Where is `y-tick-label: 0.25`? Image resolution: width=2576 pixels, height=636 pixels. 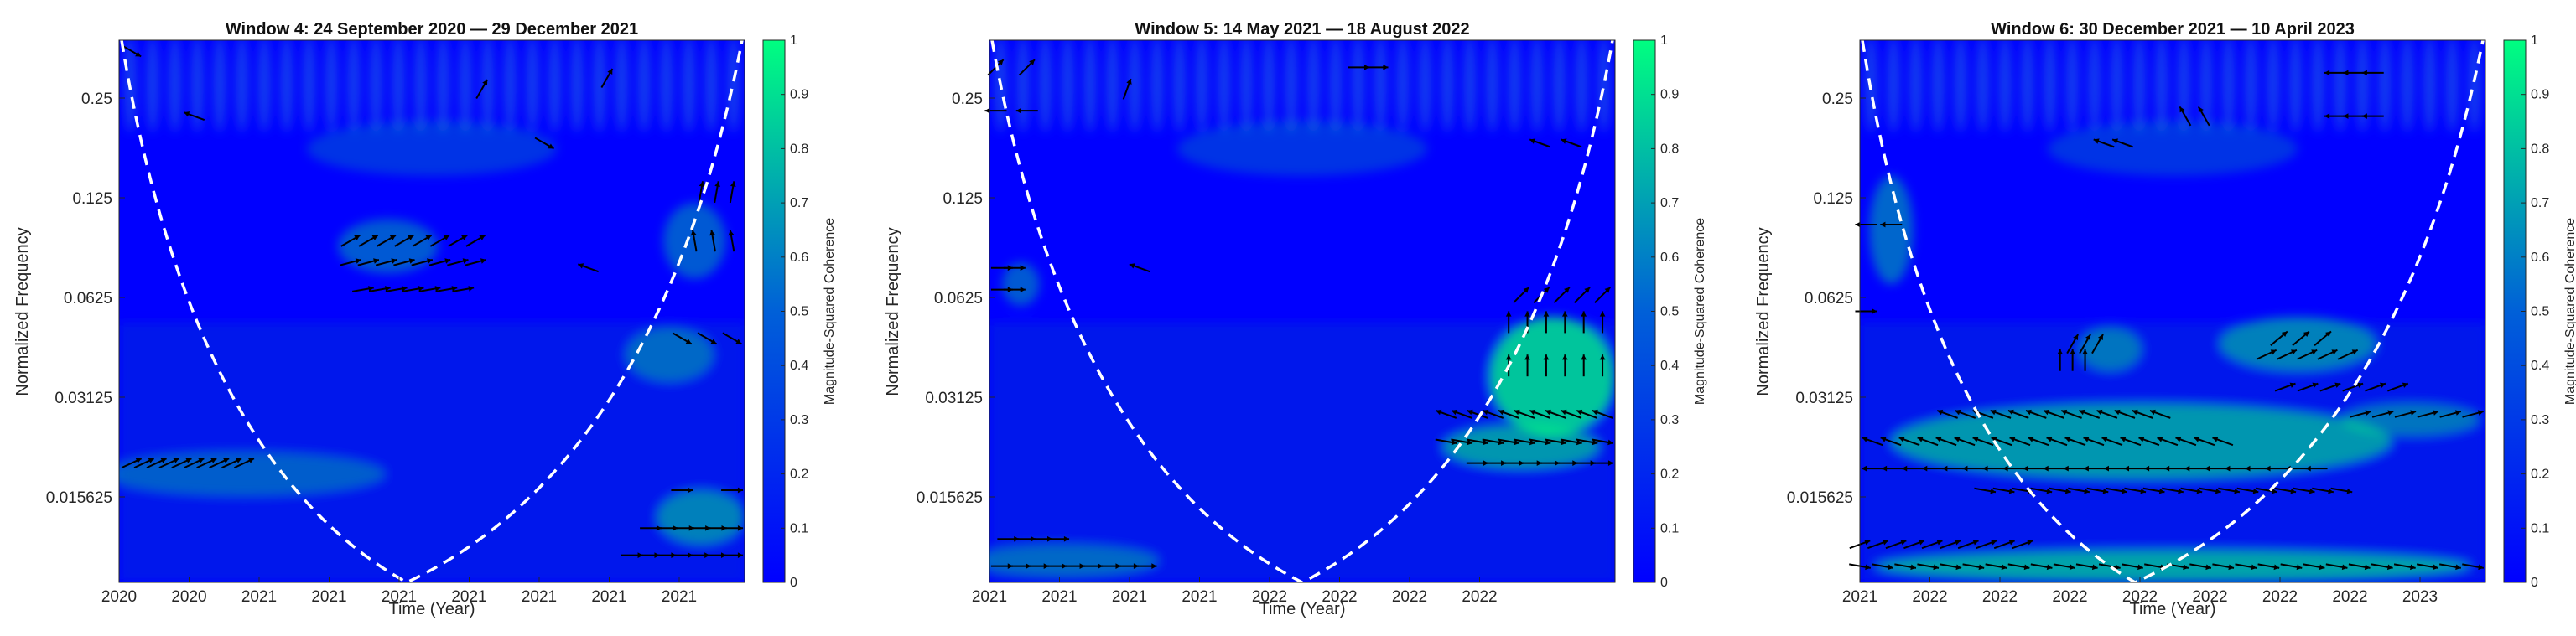
y-tick-label: 0.25 is located at coordinates (1837, 99).